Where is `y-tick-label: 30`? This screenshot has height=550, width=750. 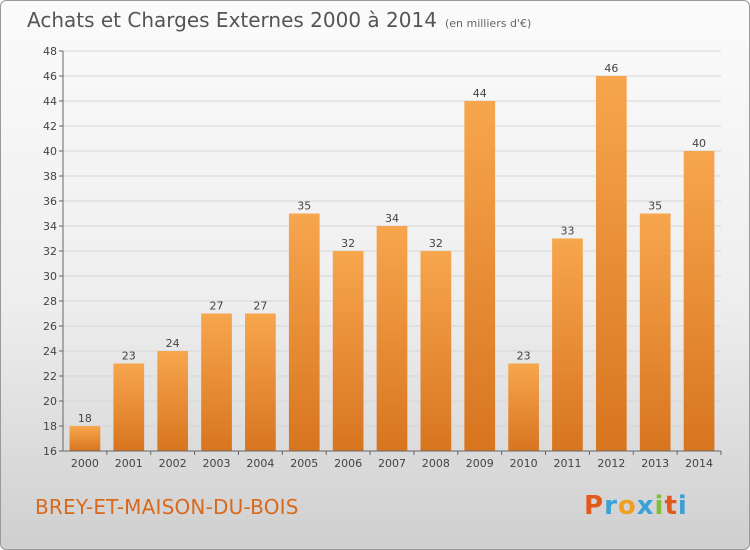 y-tick-label: 30 is located at coordinates (50, 276).